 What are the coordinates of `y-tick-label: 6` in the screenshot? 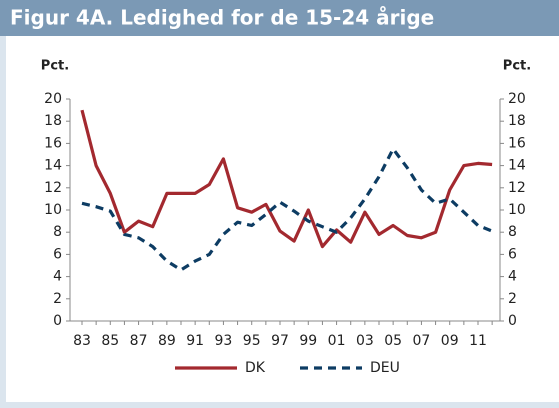 It's located at (57, 254).